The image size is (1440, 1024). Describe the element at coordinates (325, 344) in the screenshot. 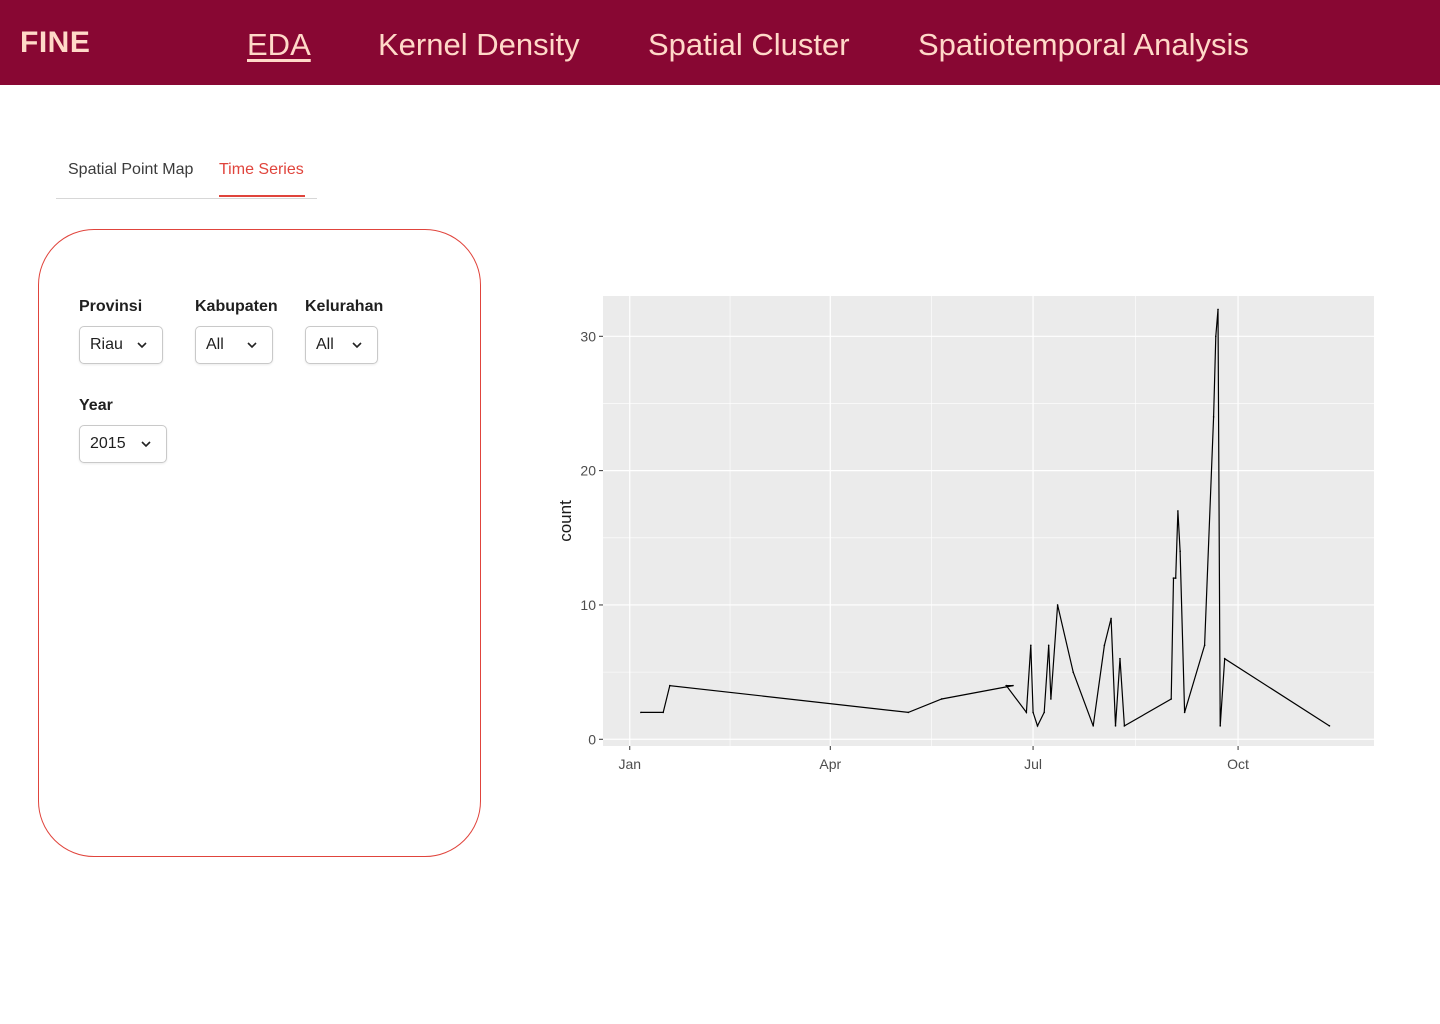

I see `kelurahan-value: All` at that location.